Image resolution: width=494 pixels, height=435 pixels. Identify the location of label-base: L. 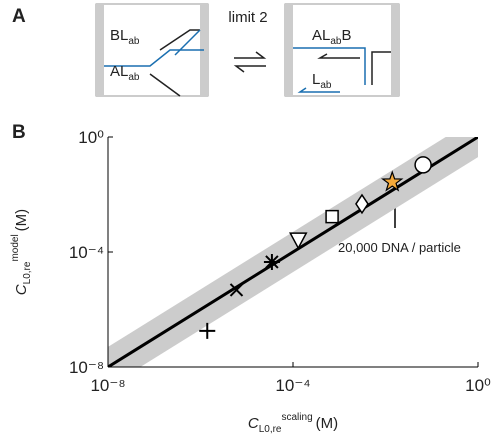
(316, 79).